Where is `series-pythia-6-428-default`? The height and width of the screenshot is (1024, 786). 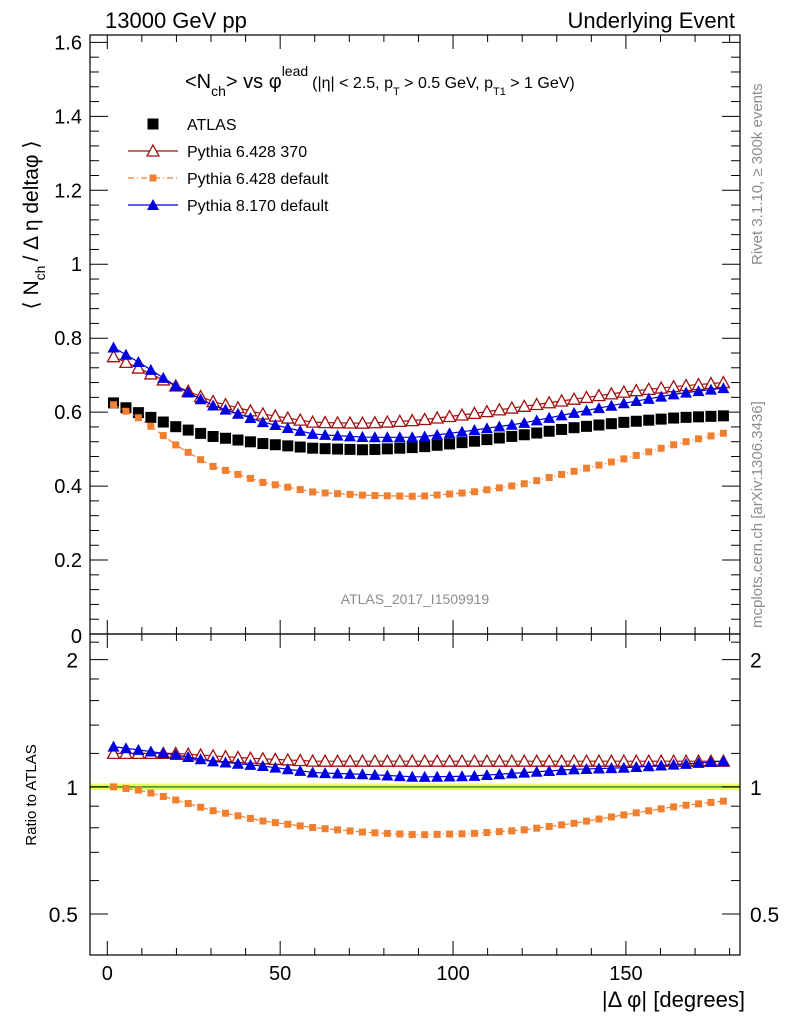
series-pythia-6-428-default is located at coordinates (418, 450).